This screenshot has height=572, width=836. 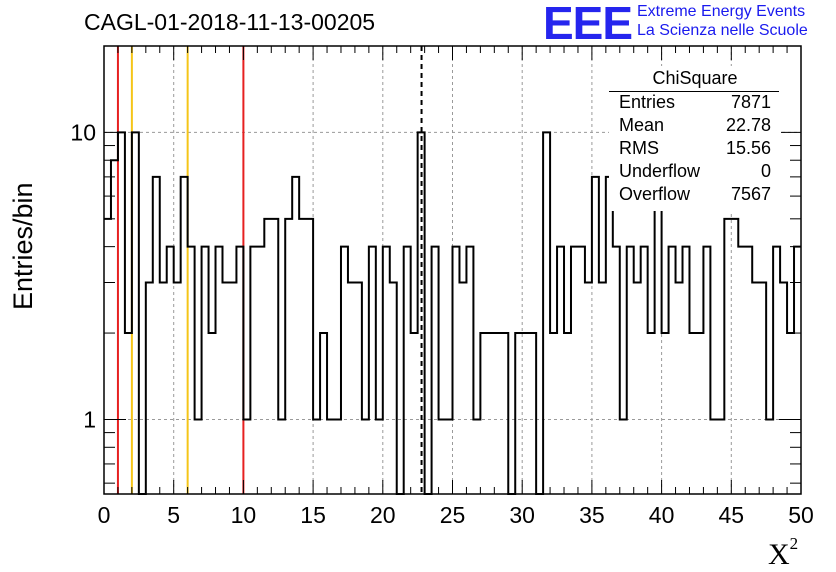 What do you see at coordinates (89, 419) in the screenshot?
I see `y-tick-label: 1` at bounding box center [89, 419].